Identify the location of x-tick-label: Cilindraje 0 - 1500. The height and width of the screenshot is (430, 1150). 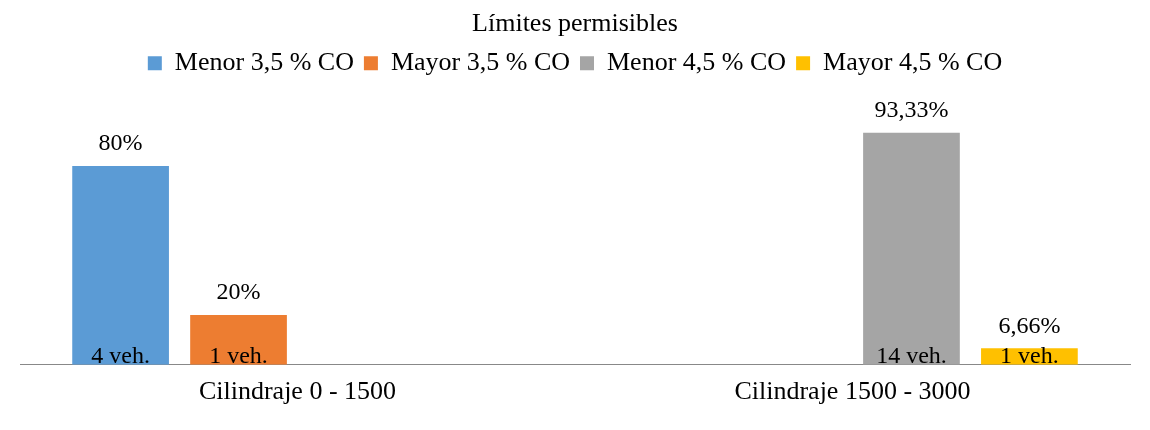
(297, 391).